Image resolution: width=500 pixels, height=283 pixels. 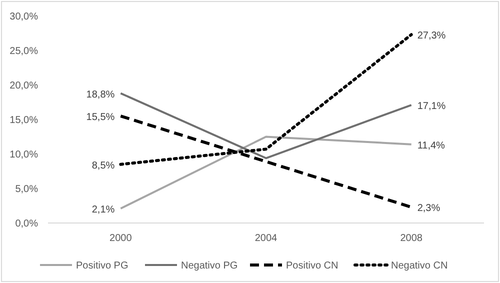 I want to click on data-label: 15,5%, so click(x=100, y=118).